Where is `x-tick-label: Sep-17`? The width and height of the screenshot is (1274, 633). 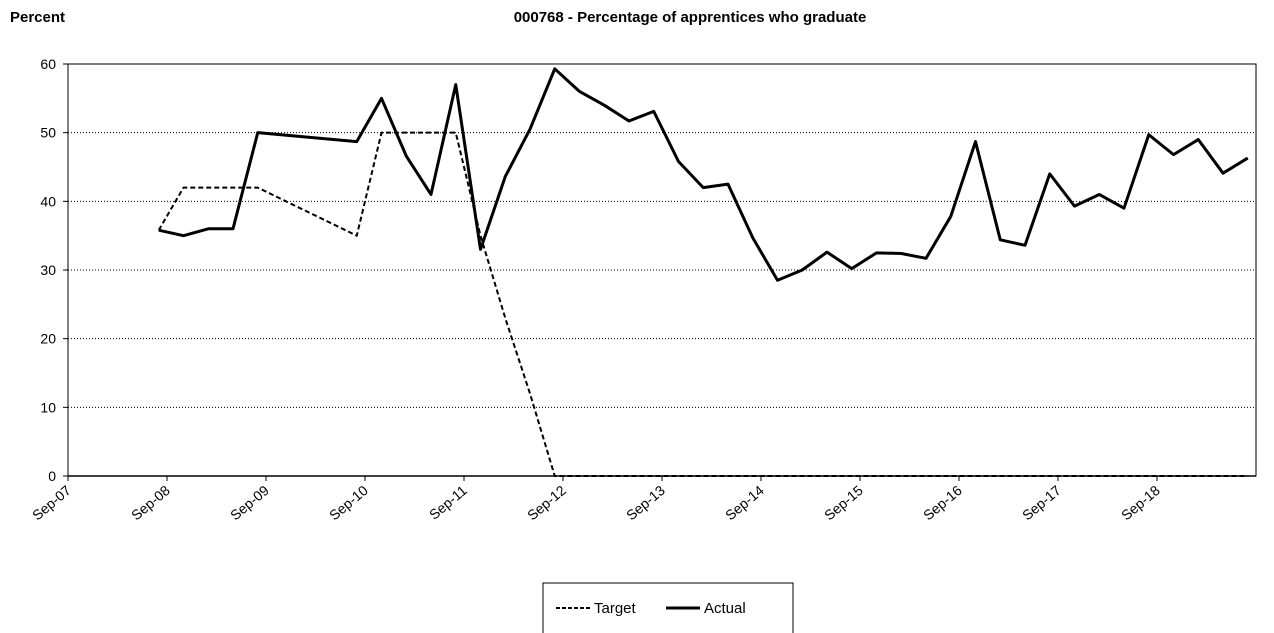 x-tick-label: Sep-17 is located at coordinates (1041, 502).